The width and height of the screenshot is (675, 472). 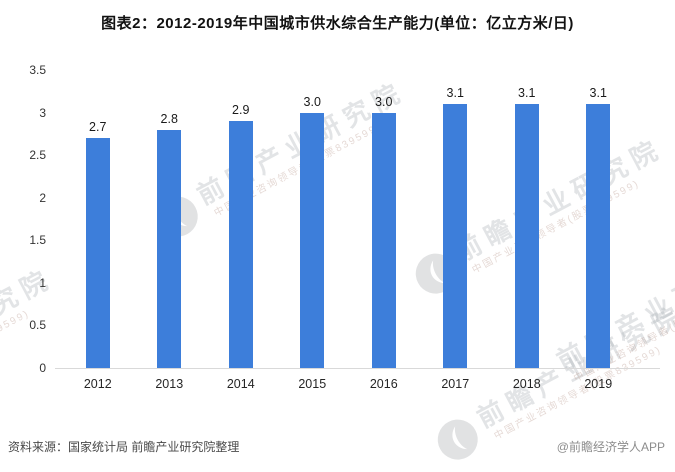 What do you see at coordinates (23, 219) in the screenshot?
I see `y-axis: 0 0.5 1 1.5 2 2.5 3 3.5` at bounding box center [23, 219].